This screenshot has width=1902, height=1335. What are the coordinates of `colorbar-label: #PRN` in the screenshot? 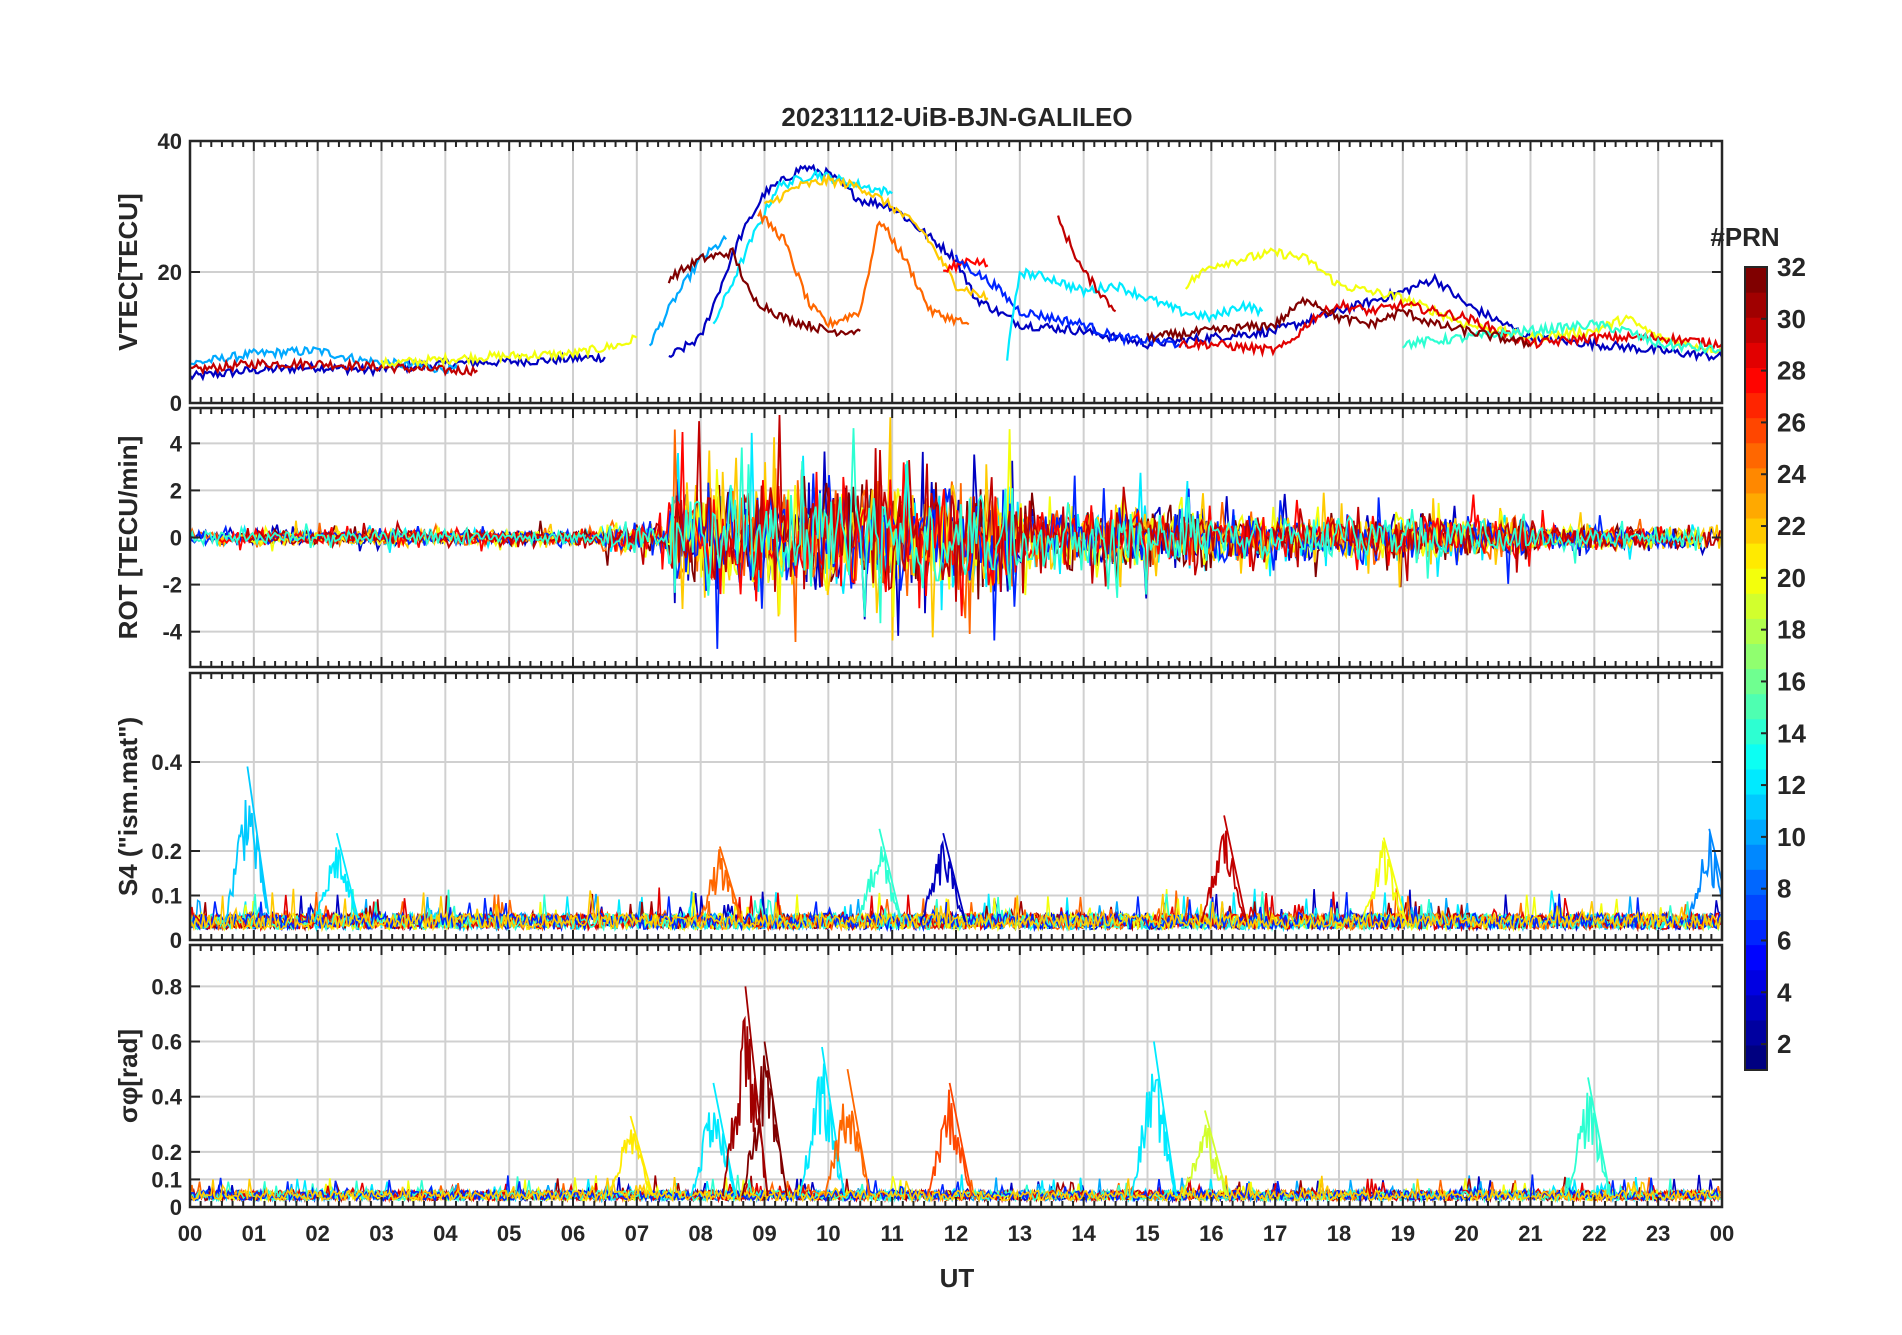 It's located at (1744, 237).